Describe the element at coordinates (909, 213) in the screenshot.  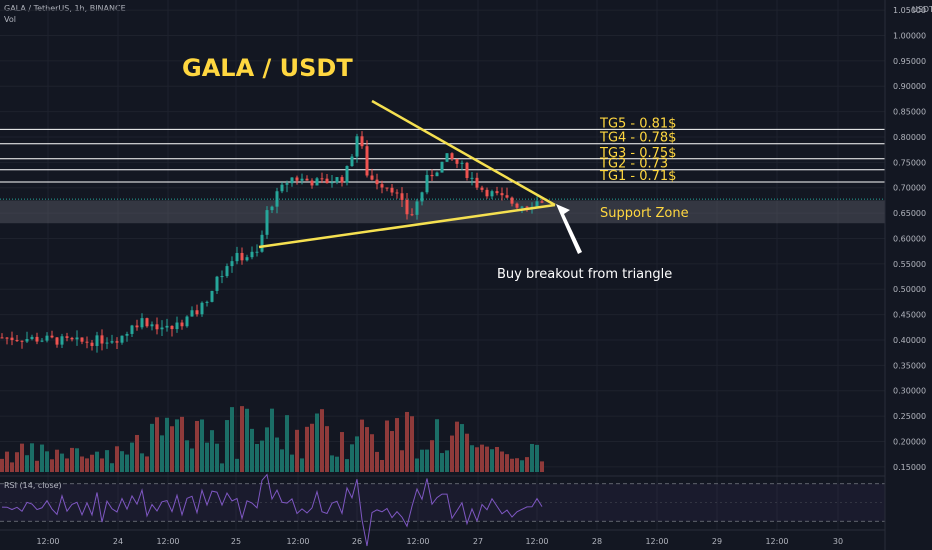
I see `price-tick-label: 0.65000` at that location.